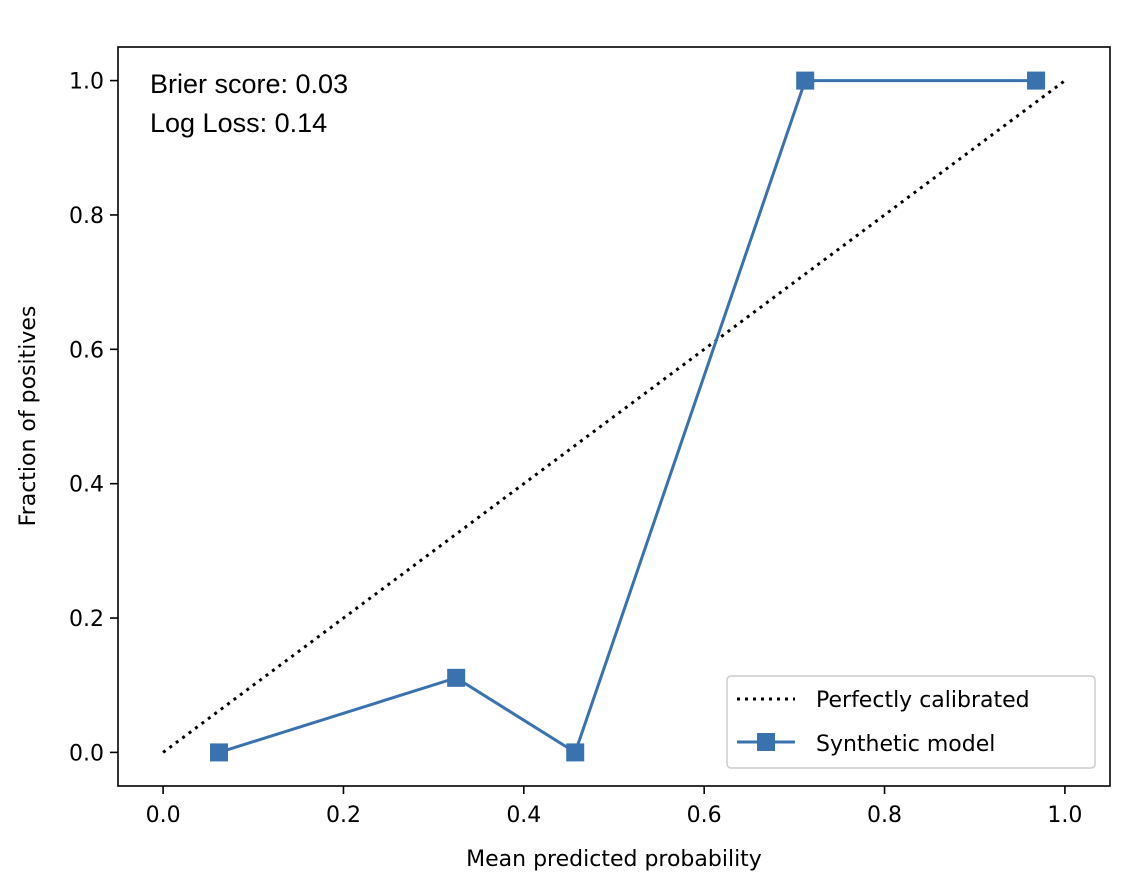  Describe the element at coordinates (93, 418) in the screenshot. I see `y-axis-ticks: 0.0 0.2 0.4 0.6 0.8 1.0` at that location.